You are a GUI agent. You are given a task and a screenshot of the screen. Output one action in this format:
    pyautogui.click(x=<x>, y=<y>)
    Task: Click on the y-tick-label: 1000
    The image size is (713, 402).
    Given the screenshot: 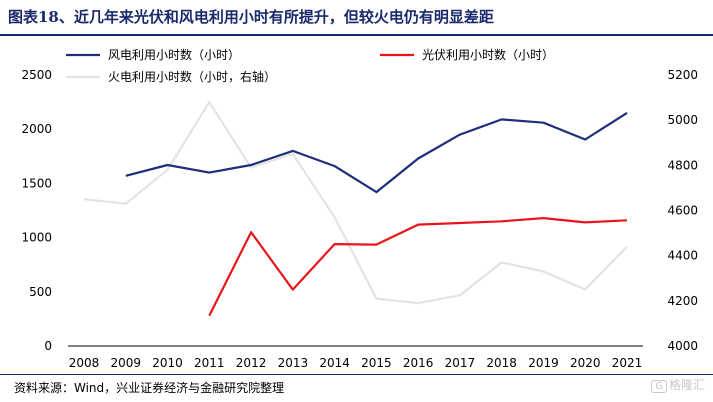 What is the action you would take?
    pyautogui.click(x=36, y=238)
    